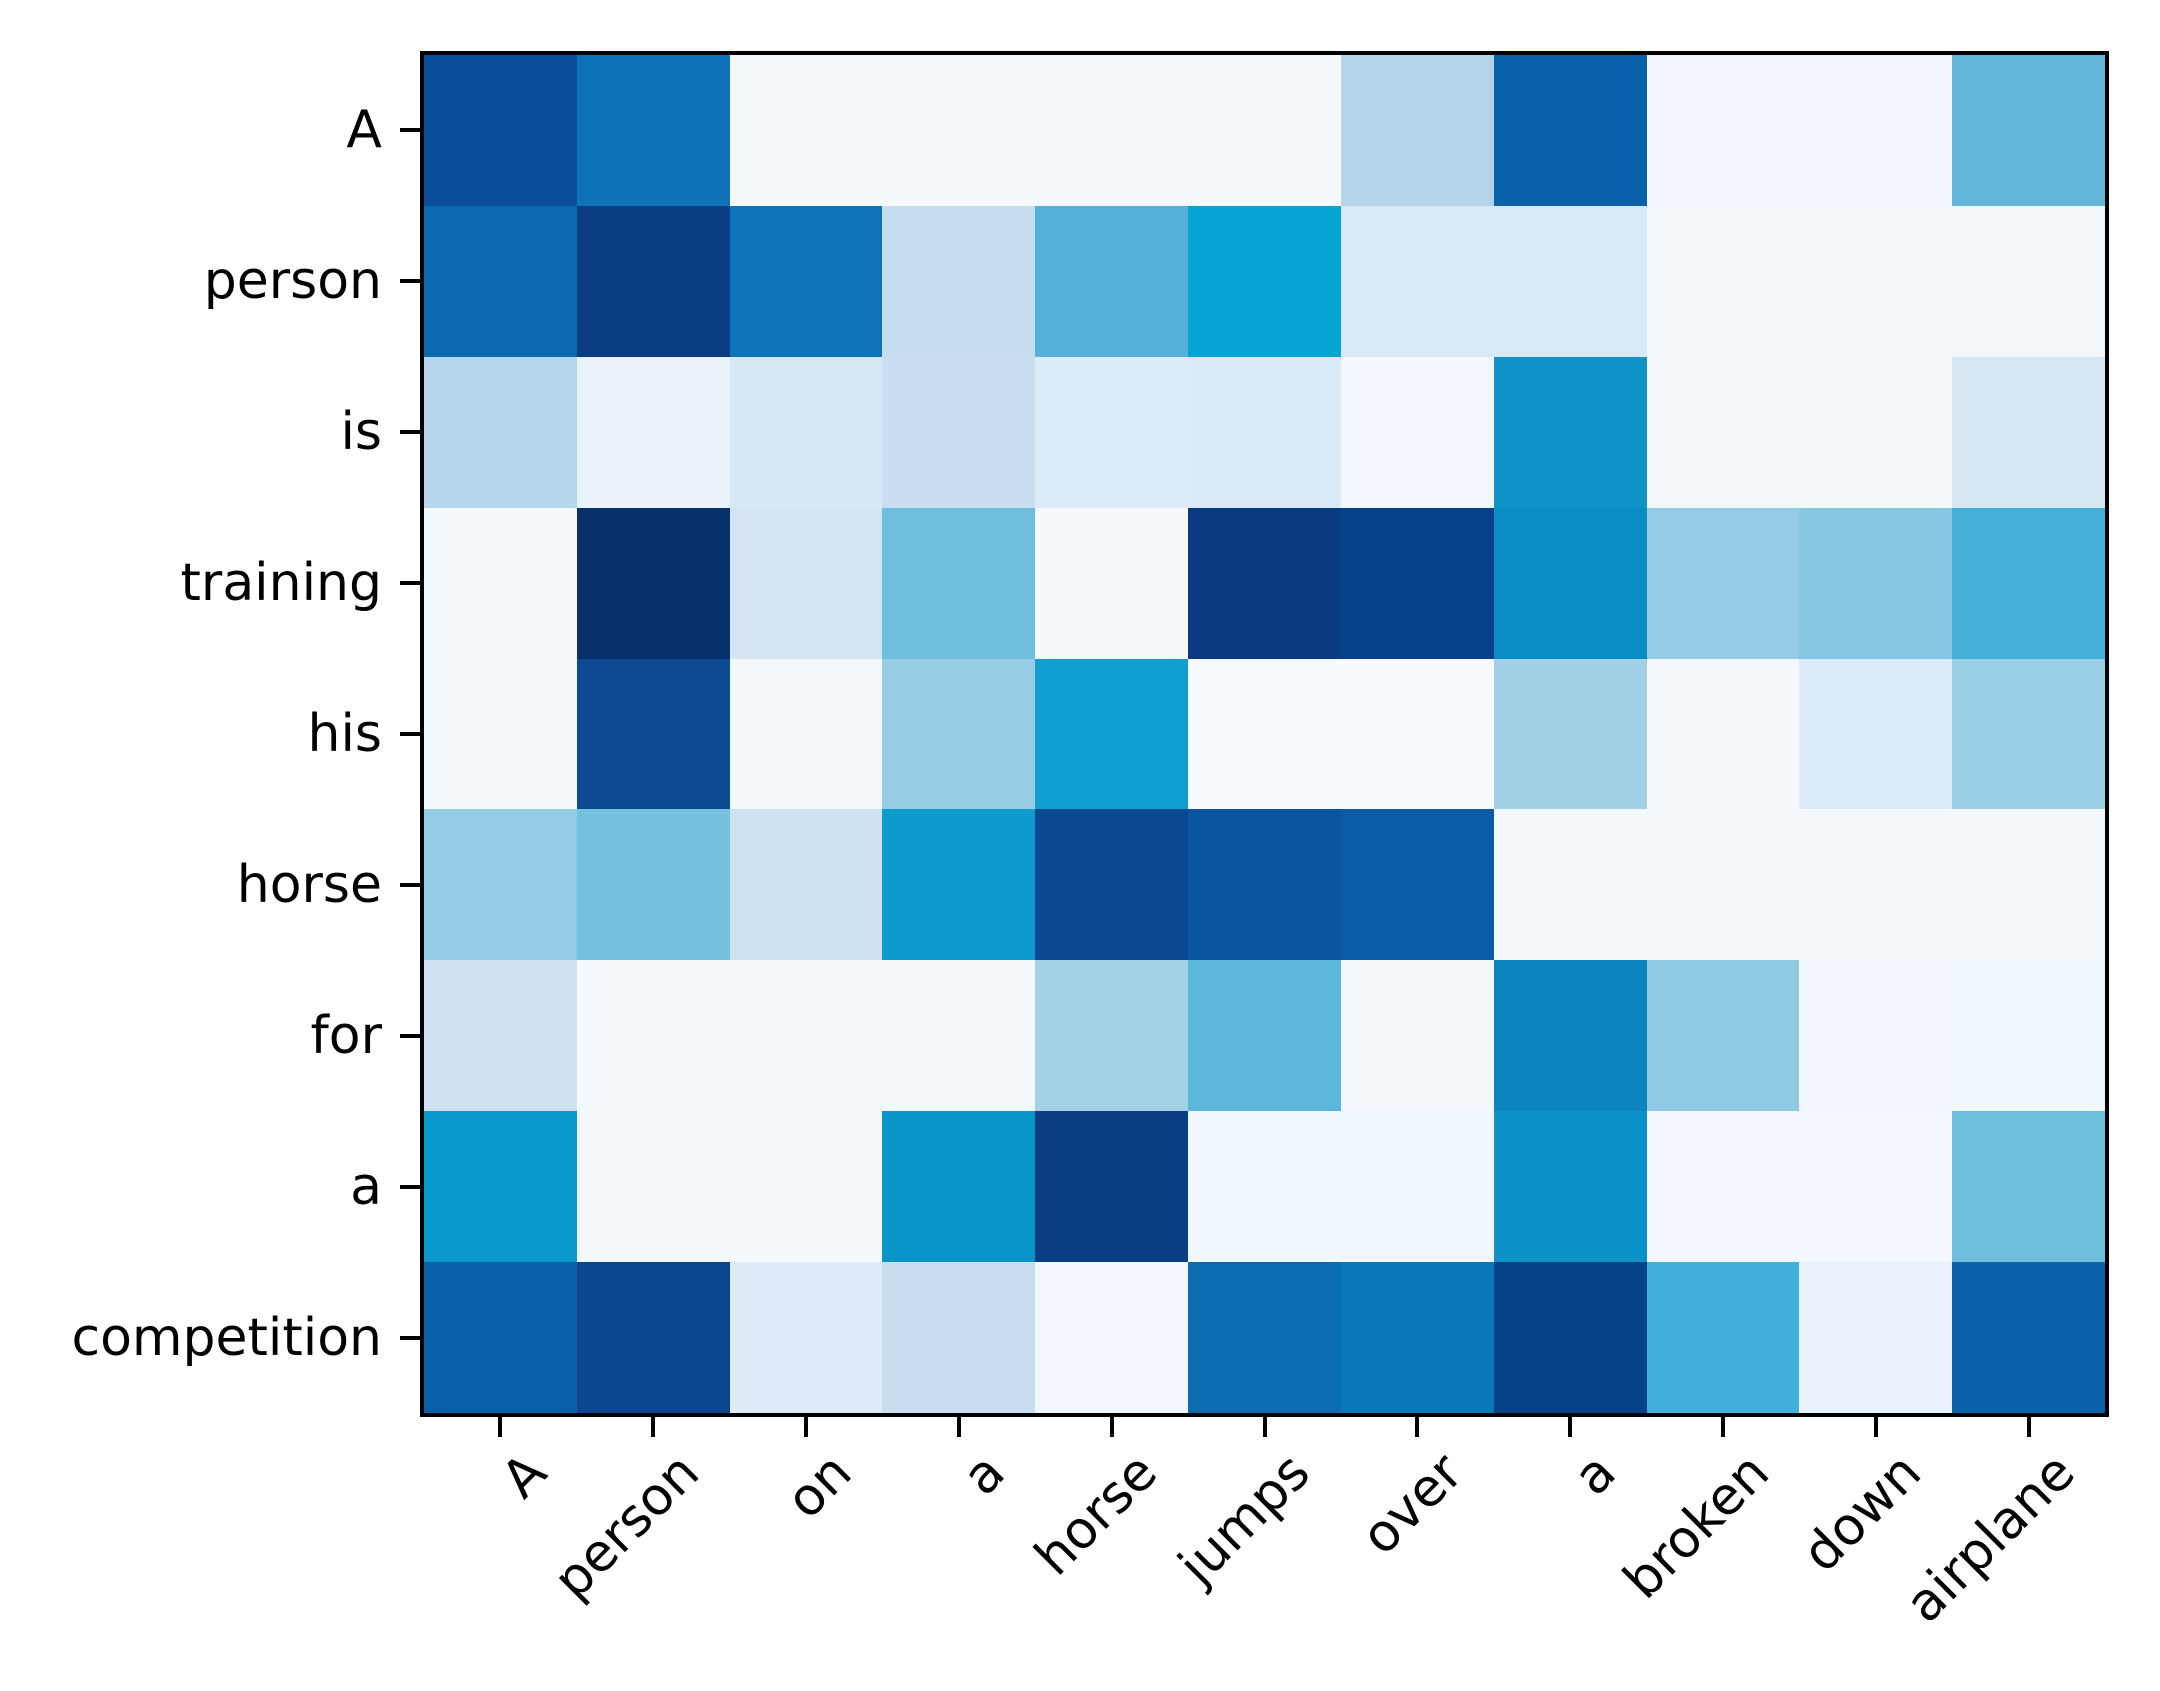  Describe the element at coordinates (1696, 1526) in the screenshot. I see `x-tick-label: broken` at that location.